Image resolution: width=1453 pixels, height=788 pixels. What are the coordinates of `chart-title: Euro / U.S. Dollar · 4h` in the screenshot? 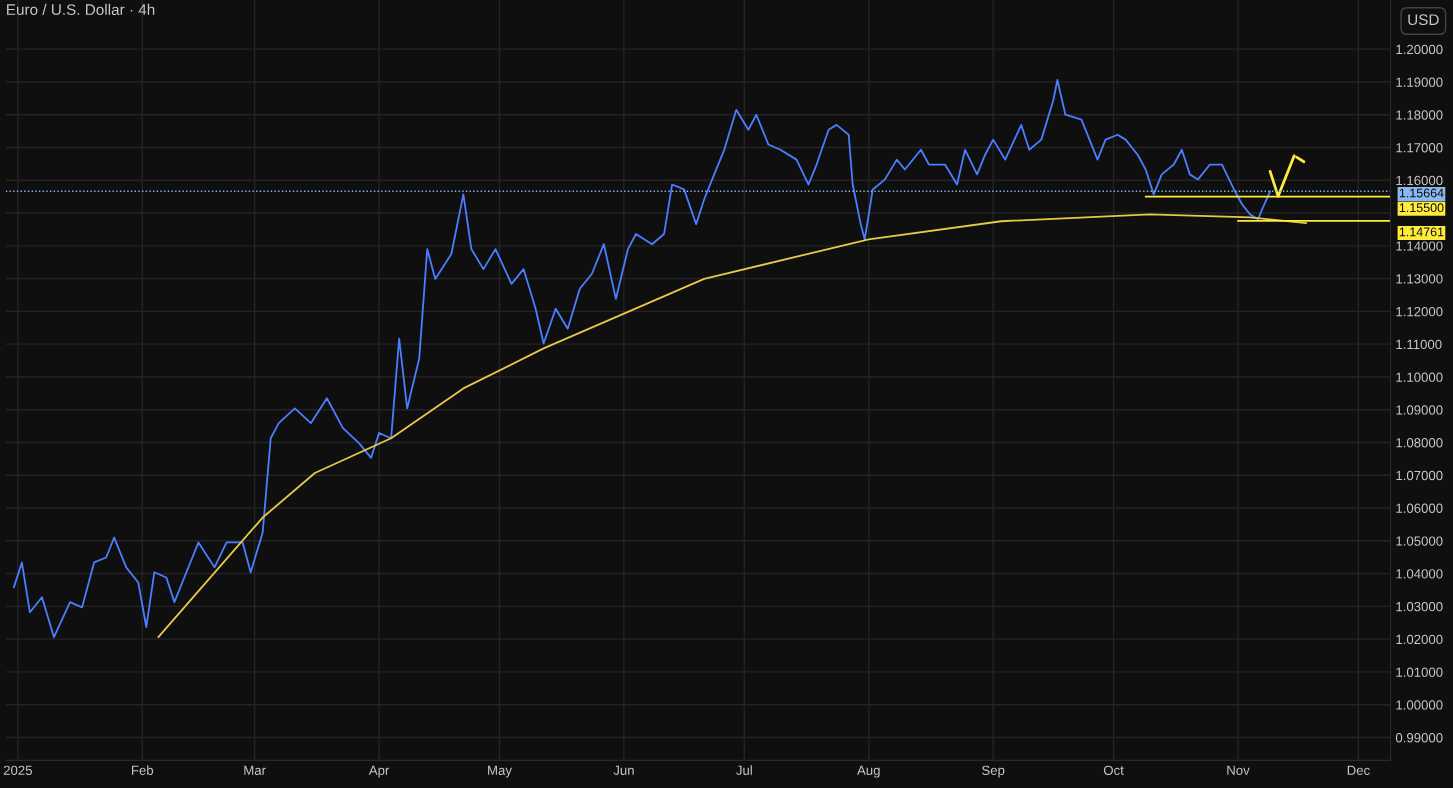 It's located at (81, 9).